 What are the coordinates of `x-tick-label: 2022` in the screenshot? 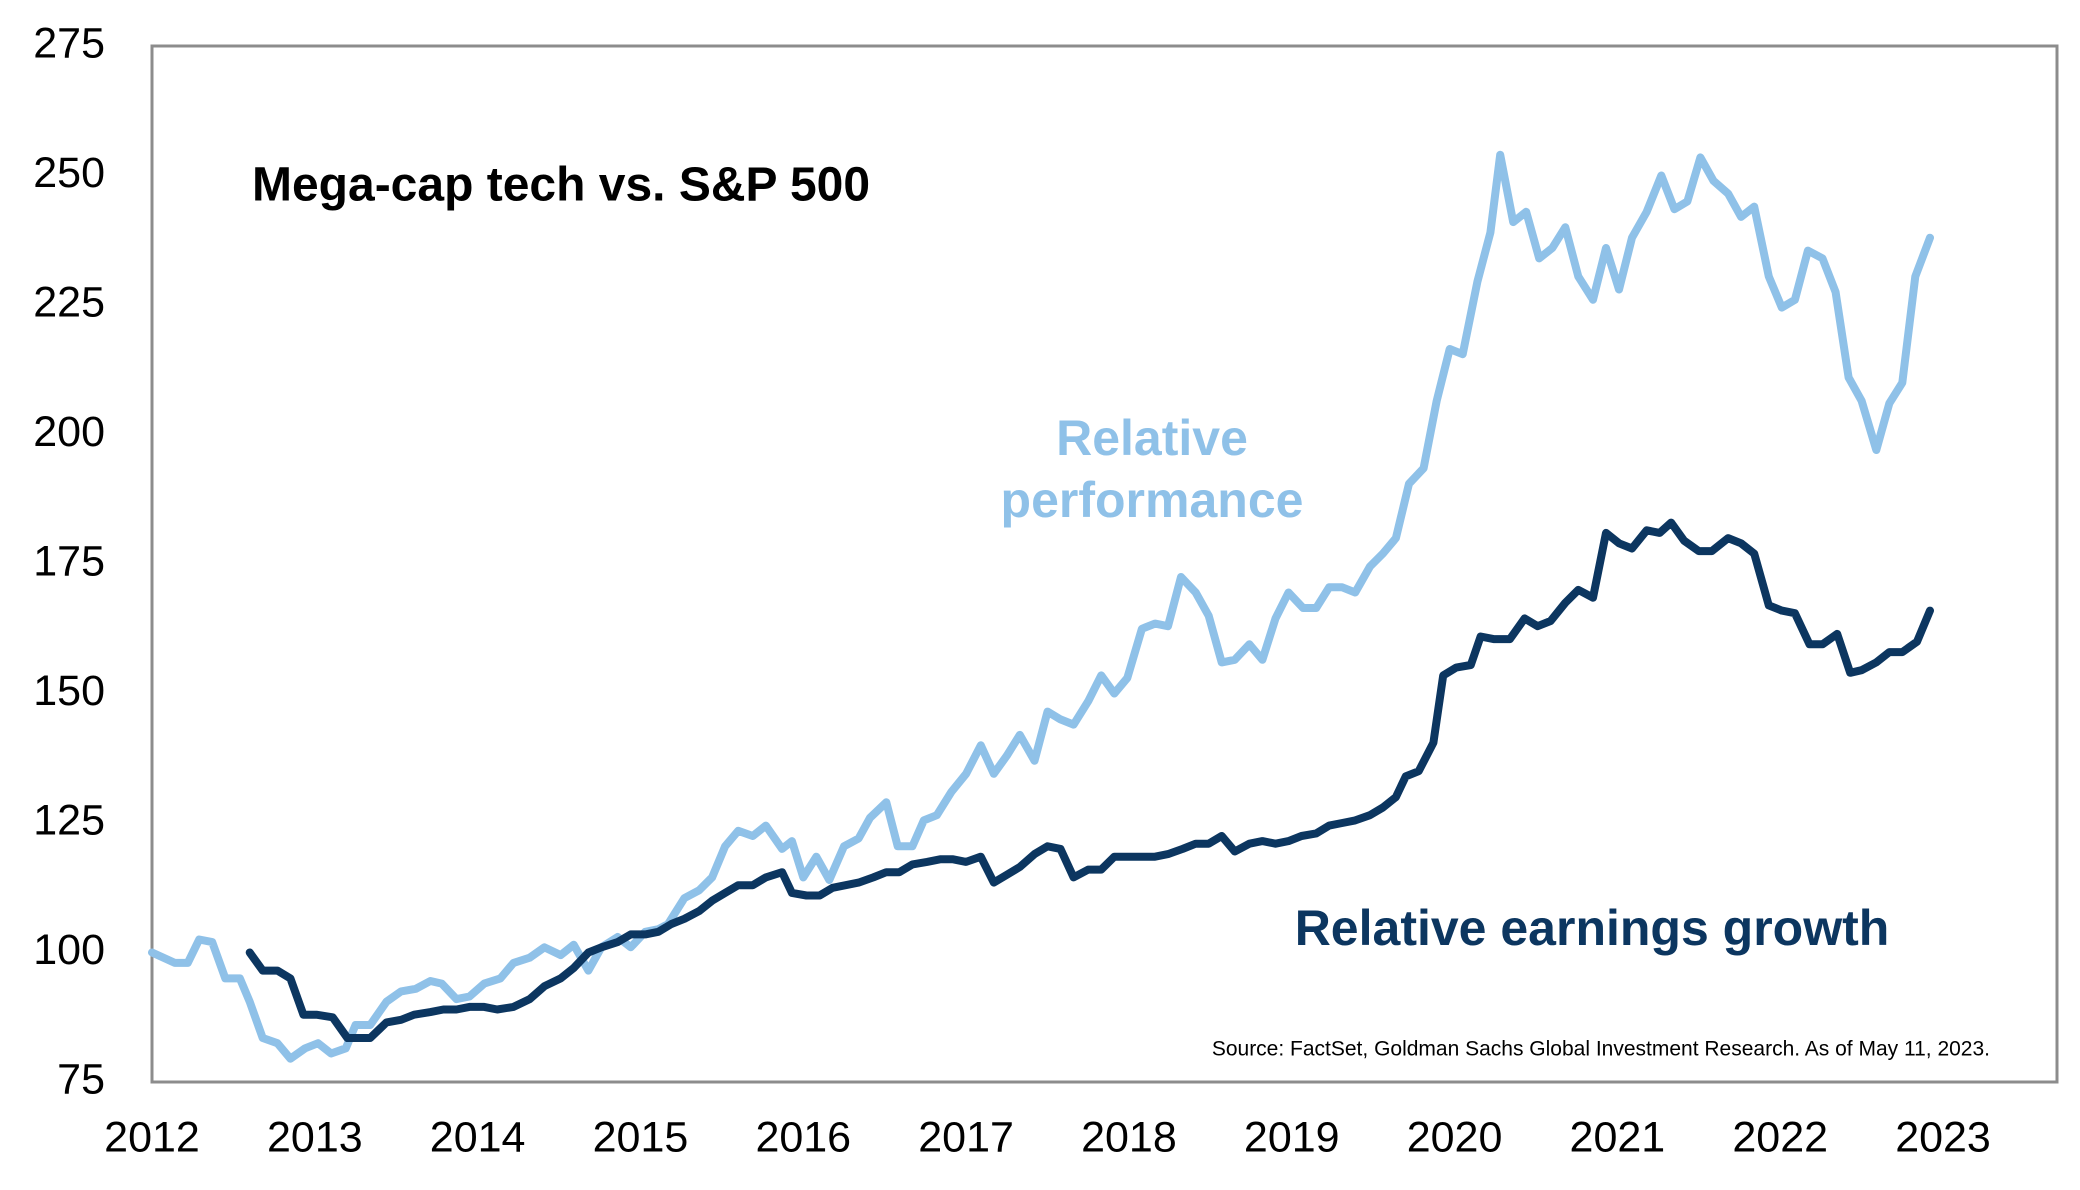 It's located at (1780, 1137).